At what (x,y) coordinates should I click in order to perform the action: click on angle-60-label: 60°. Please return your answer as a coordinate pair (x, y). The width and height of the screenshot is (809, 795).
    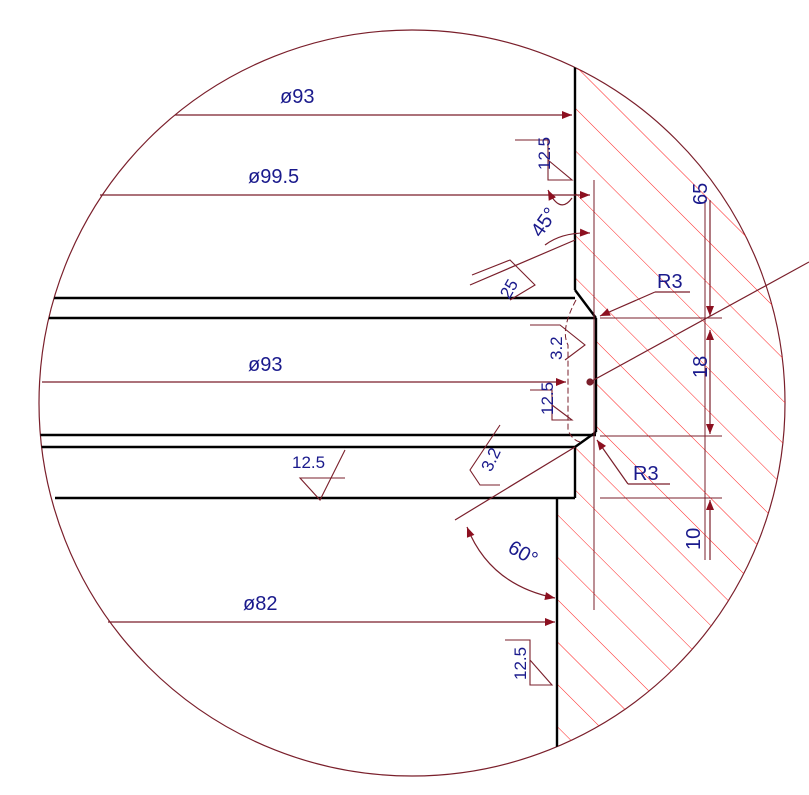
    Looking at the image, I should click on (522, 553).